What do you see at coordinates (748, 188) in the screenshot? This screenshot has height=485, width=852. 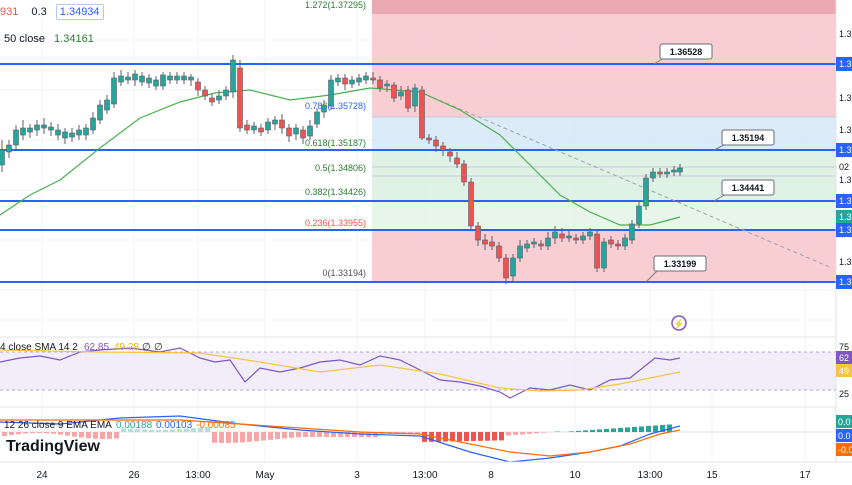 I see `callout-text: 1.34441` at bounding box center [748, 188].